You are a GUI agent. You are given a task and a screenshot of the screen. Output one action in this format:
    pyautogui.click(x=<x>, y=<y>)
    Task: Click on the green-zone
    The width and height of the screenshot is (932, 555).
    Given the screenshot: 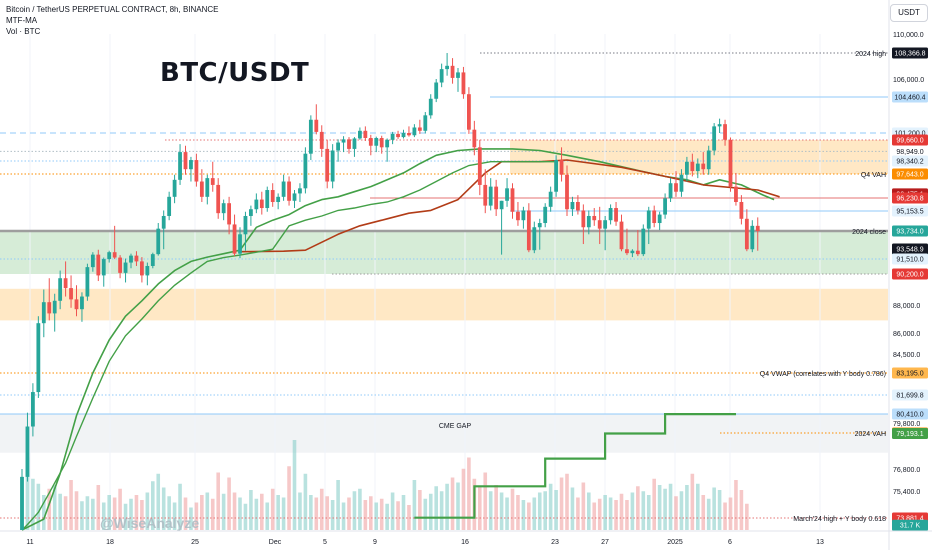 What is the action you would take?
    pyautogui.click(x=444, y=252)
    